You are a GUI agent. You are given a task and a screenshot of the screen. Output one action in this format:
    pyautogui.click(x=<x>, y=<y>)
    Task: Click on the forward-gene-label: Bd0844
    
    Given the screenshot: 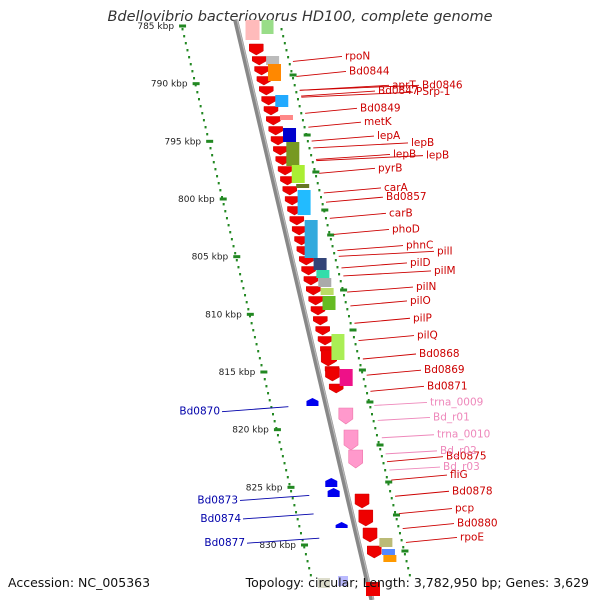 What is the action you would take?
    pyautogui.click(x=369, y=71)
    